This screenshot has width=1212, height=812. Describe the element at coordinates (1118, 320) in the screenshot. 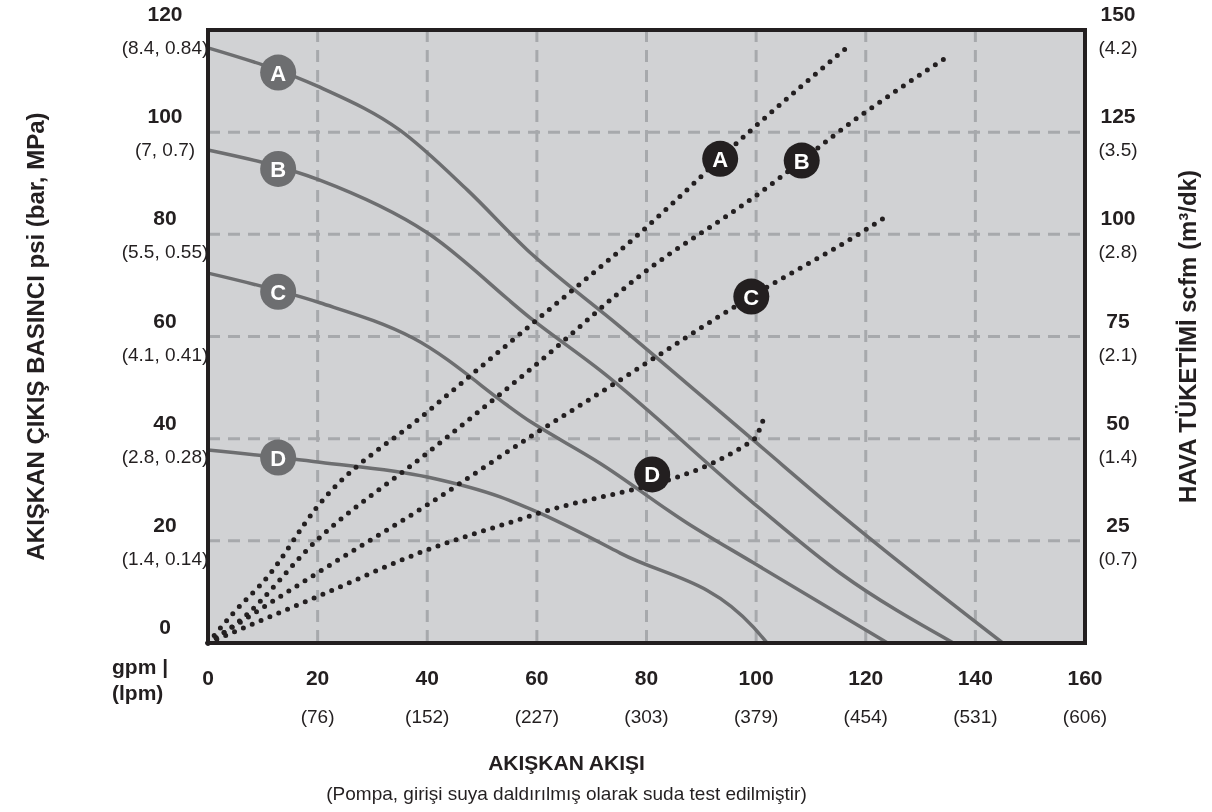

I see `y2-tick-label: 75` at that location.